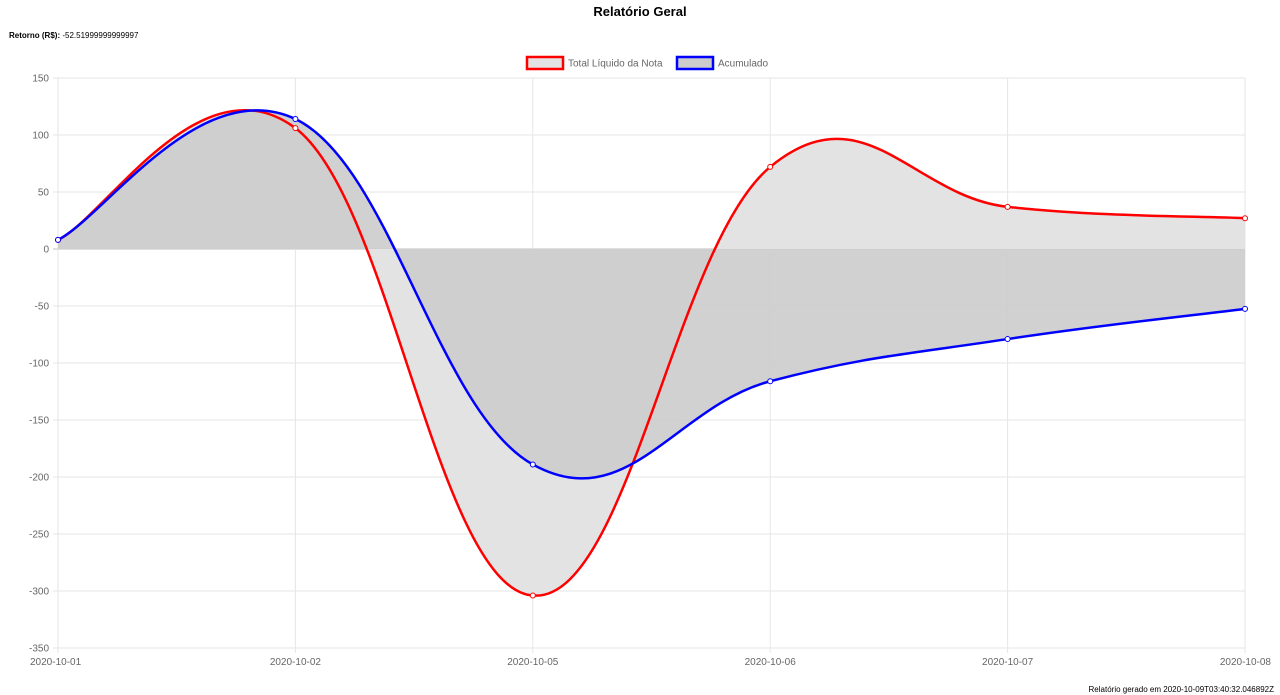 The width and height of the screenshot is (1280, 695). What do you see at coordinates (40, 79) in the screenshot?
I see `y-tick-label: 150` at bounding box center [40, 79].